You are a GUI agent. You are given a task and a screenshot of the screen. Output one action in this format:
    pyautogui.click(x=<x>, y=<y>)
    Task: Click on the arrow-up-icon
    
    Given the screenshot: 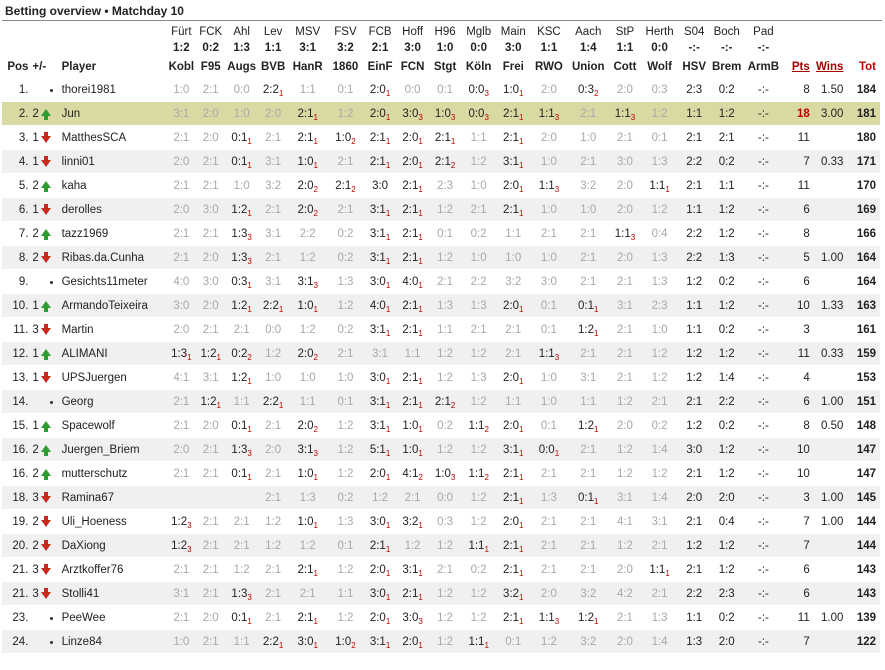 What is the action you would take?
    pyautogui.click(x=46, y=306)
    